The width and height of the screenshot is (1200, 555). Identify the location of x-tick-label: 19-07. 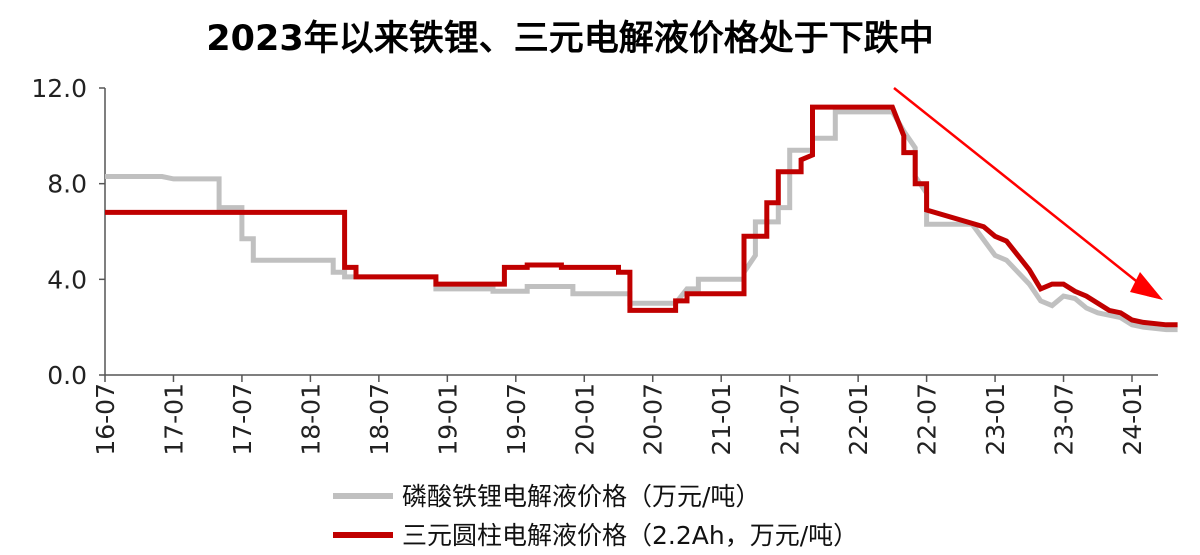
(516, 419).